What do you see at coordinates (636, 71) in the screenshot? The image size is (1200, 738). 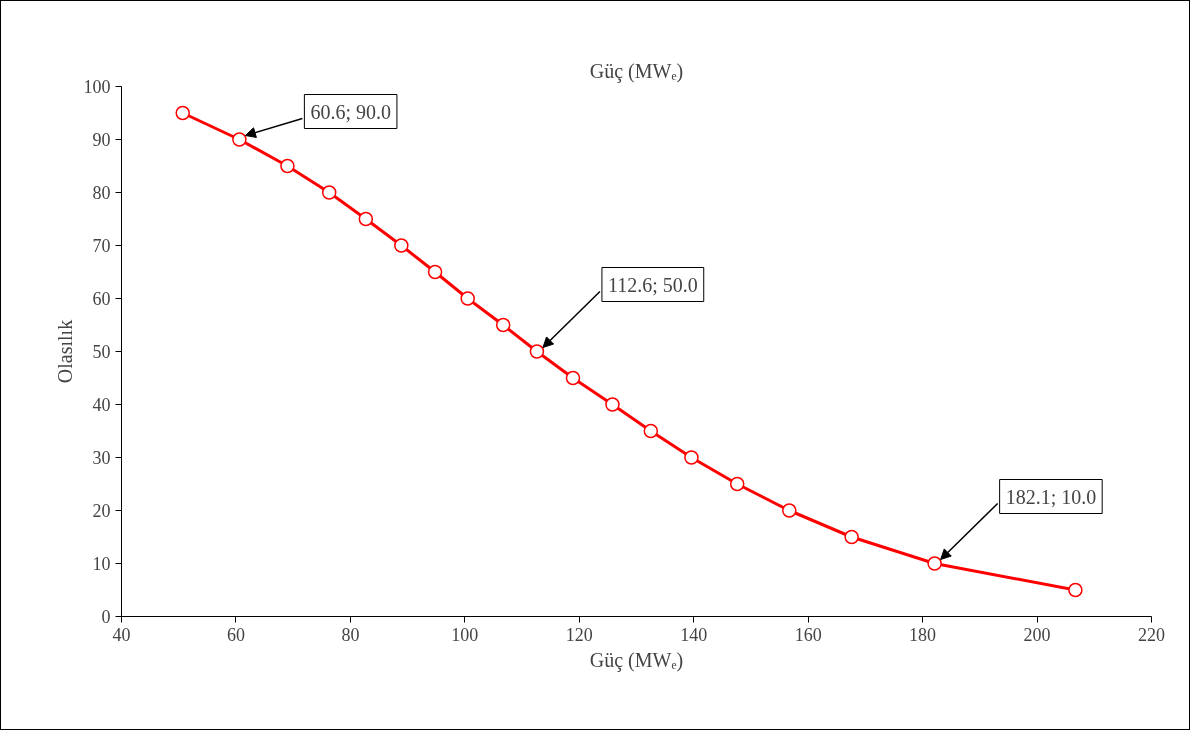 I see `chart-title: Güç (MWₑ)` at bounding box center [636, 71].